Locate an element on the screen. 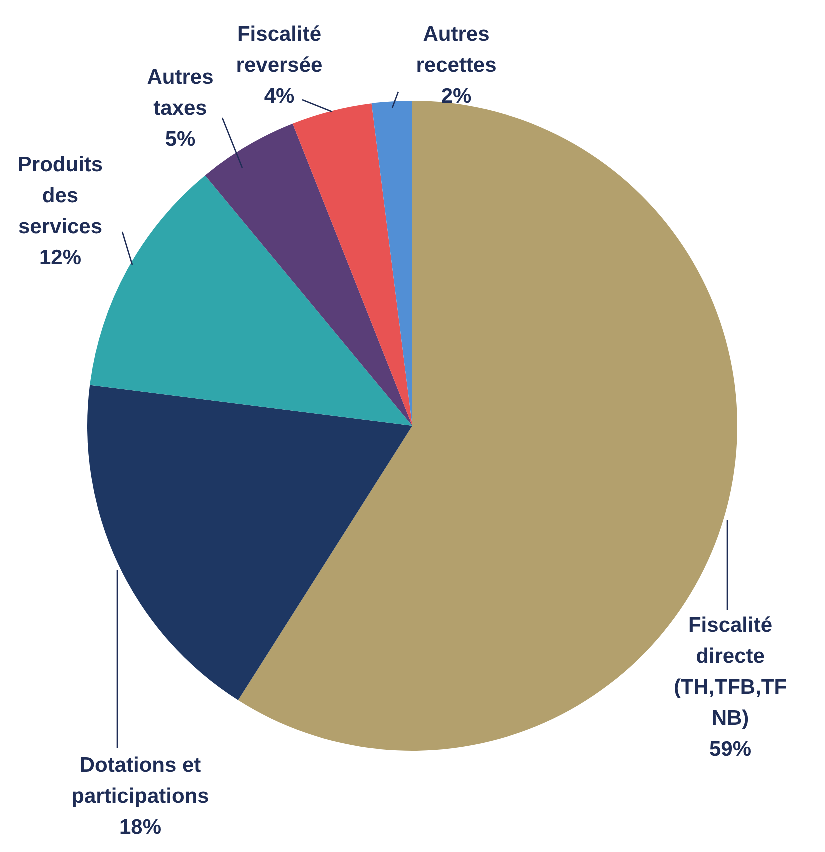  data-label: 4% is located at coordinates (279, 96).